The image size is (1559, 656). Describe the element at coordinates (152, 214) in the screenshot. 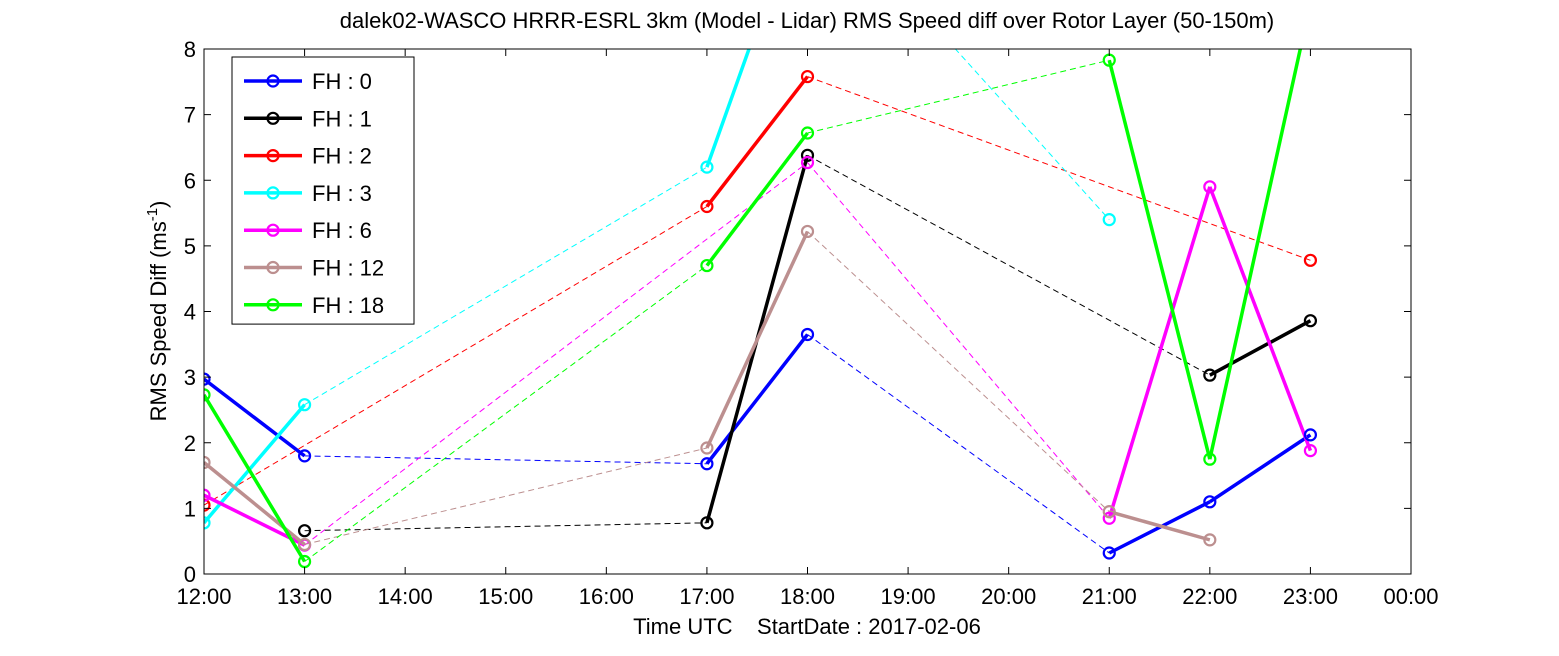

I see `y-axis-label-sup: -1` at that location.